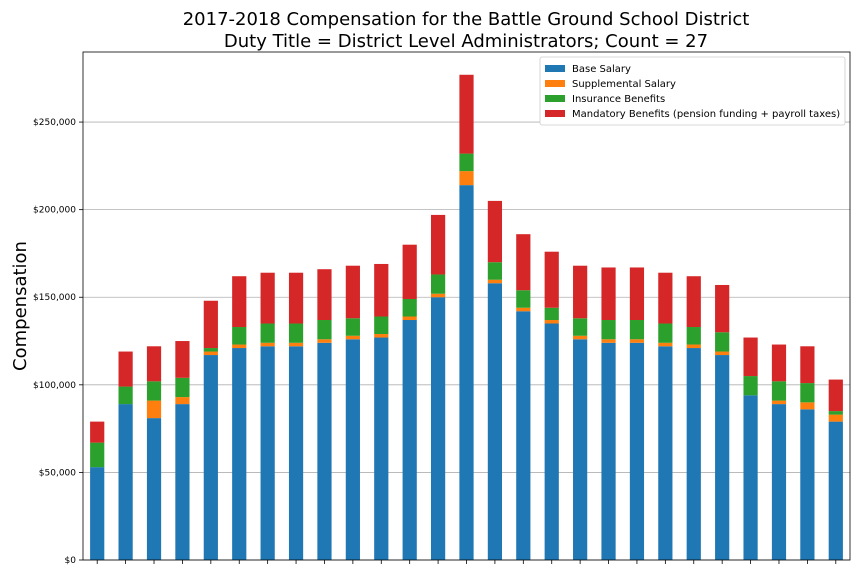  Describe the element at coordinates (618, 99) in the screenshot. I see `legend-label: Insurance Benefits` at that location.